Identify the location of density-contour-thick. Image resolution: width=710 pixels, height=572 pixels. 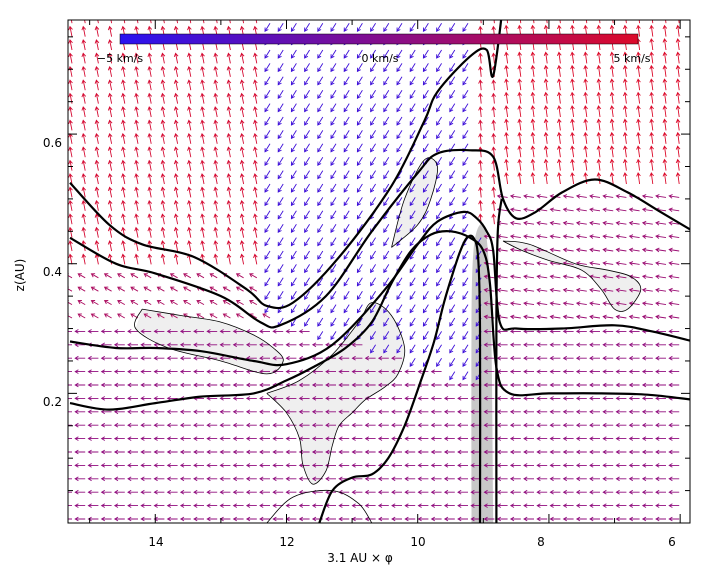
(400, 378).